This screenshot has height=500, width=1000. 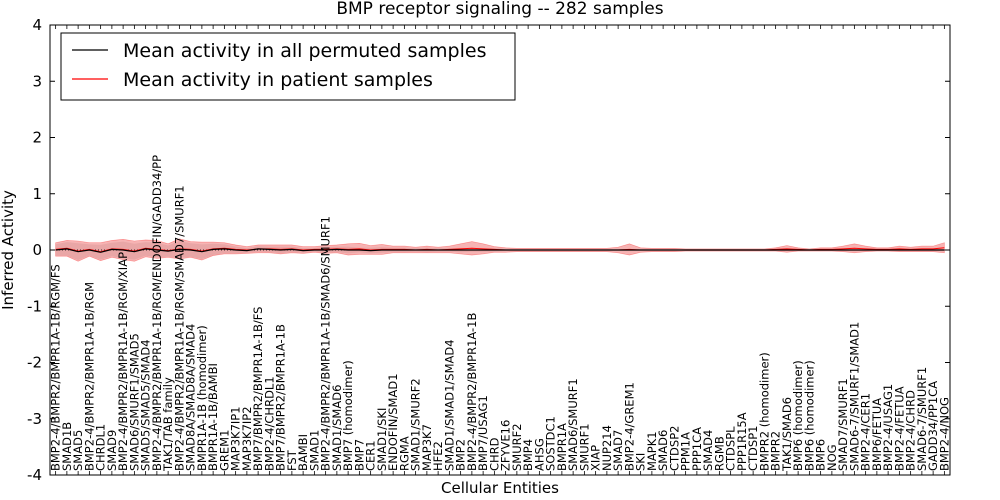 I want to click on x-tick-label: CER1, so click(x=371, y=455).